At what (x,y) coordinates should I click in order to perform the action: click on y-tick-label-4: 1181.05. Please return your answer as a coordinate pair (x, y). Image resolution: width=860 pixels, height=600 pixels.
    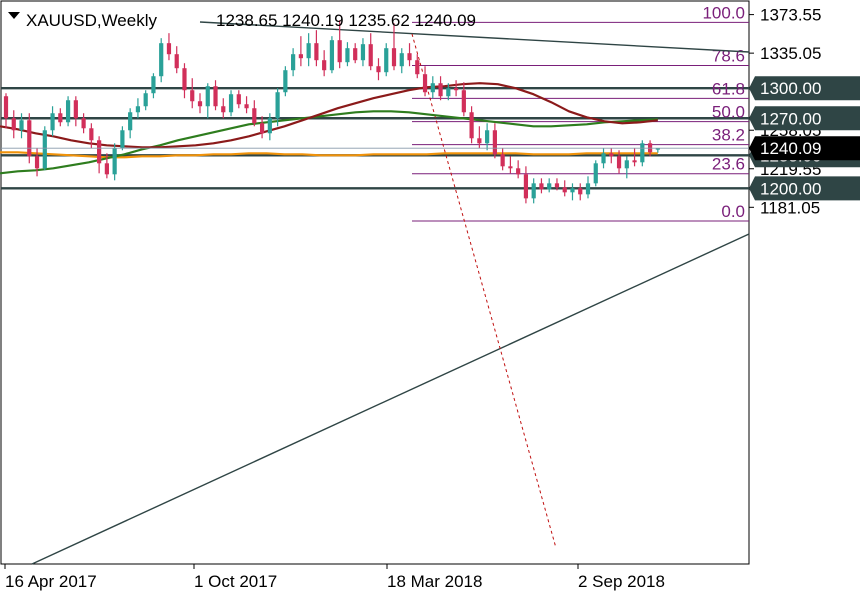
    Looking at the image, I should click on (790, 207).